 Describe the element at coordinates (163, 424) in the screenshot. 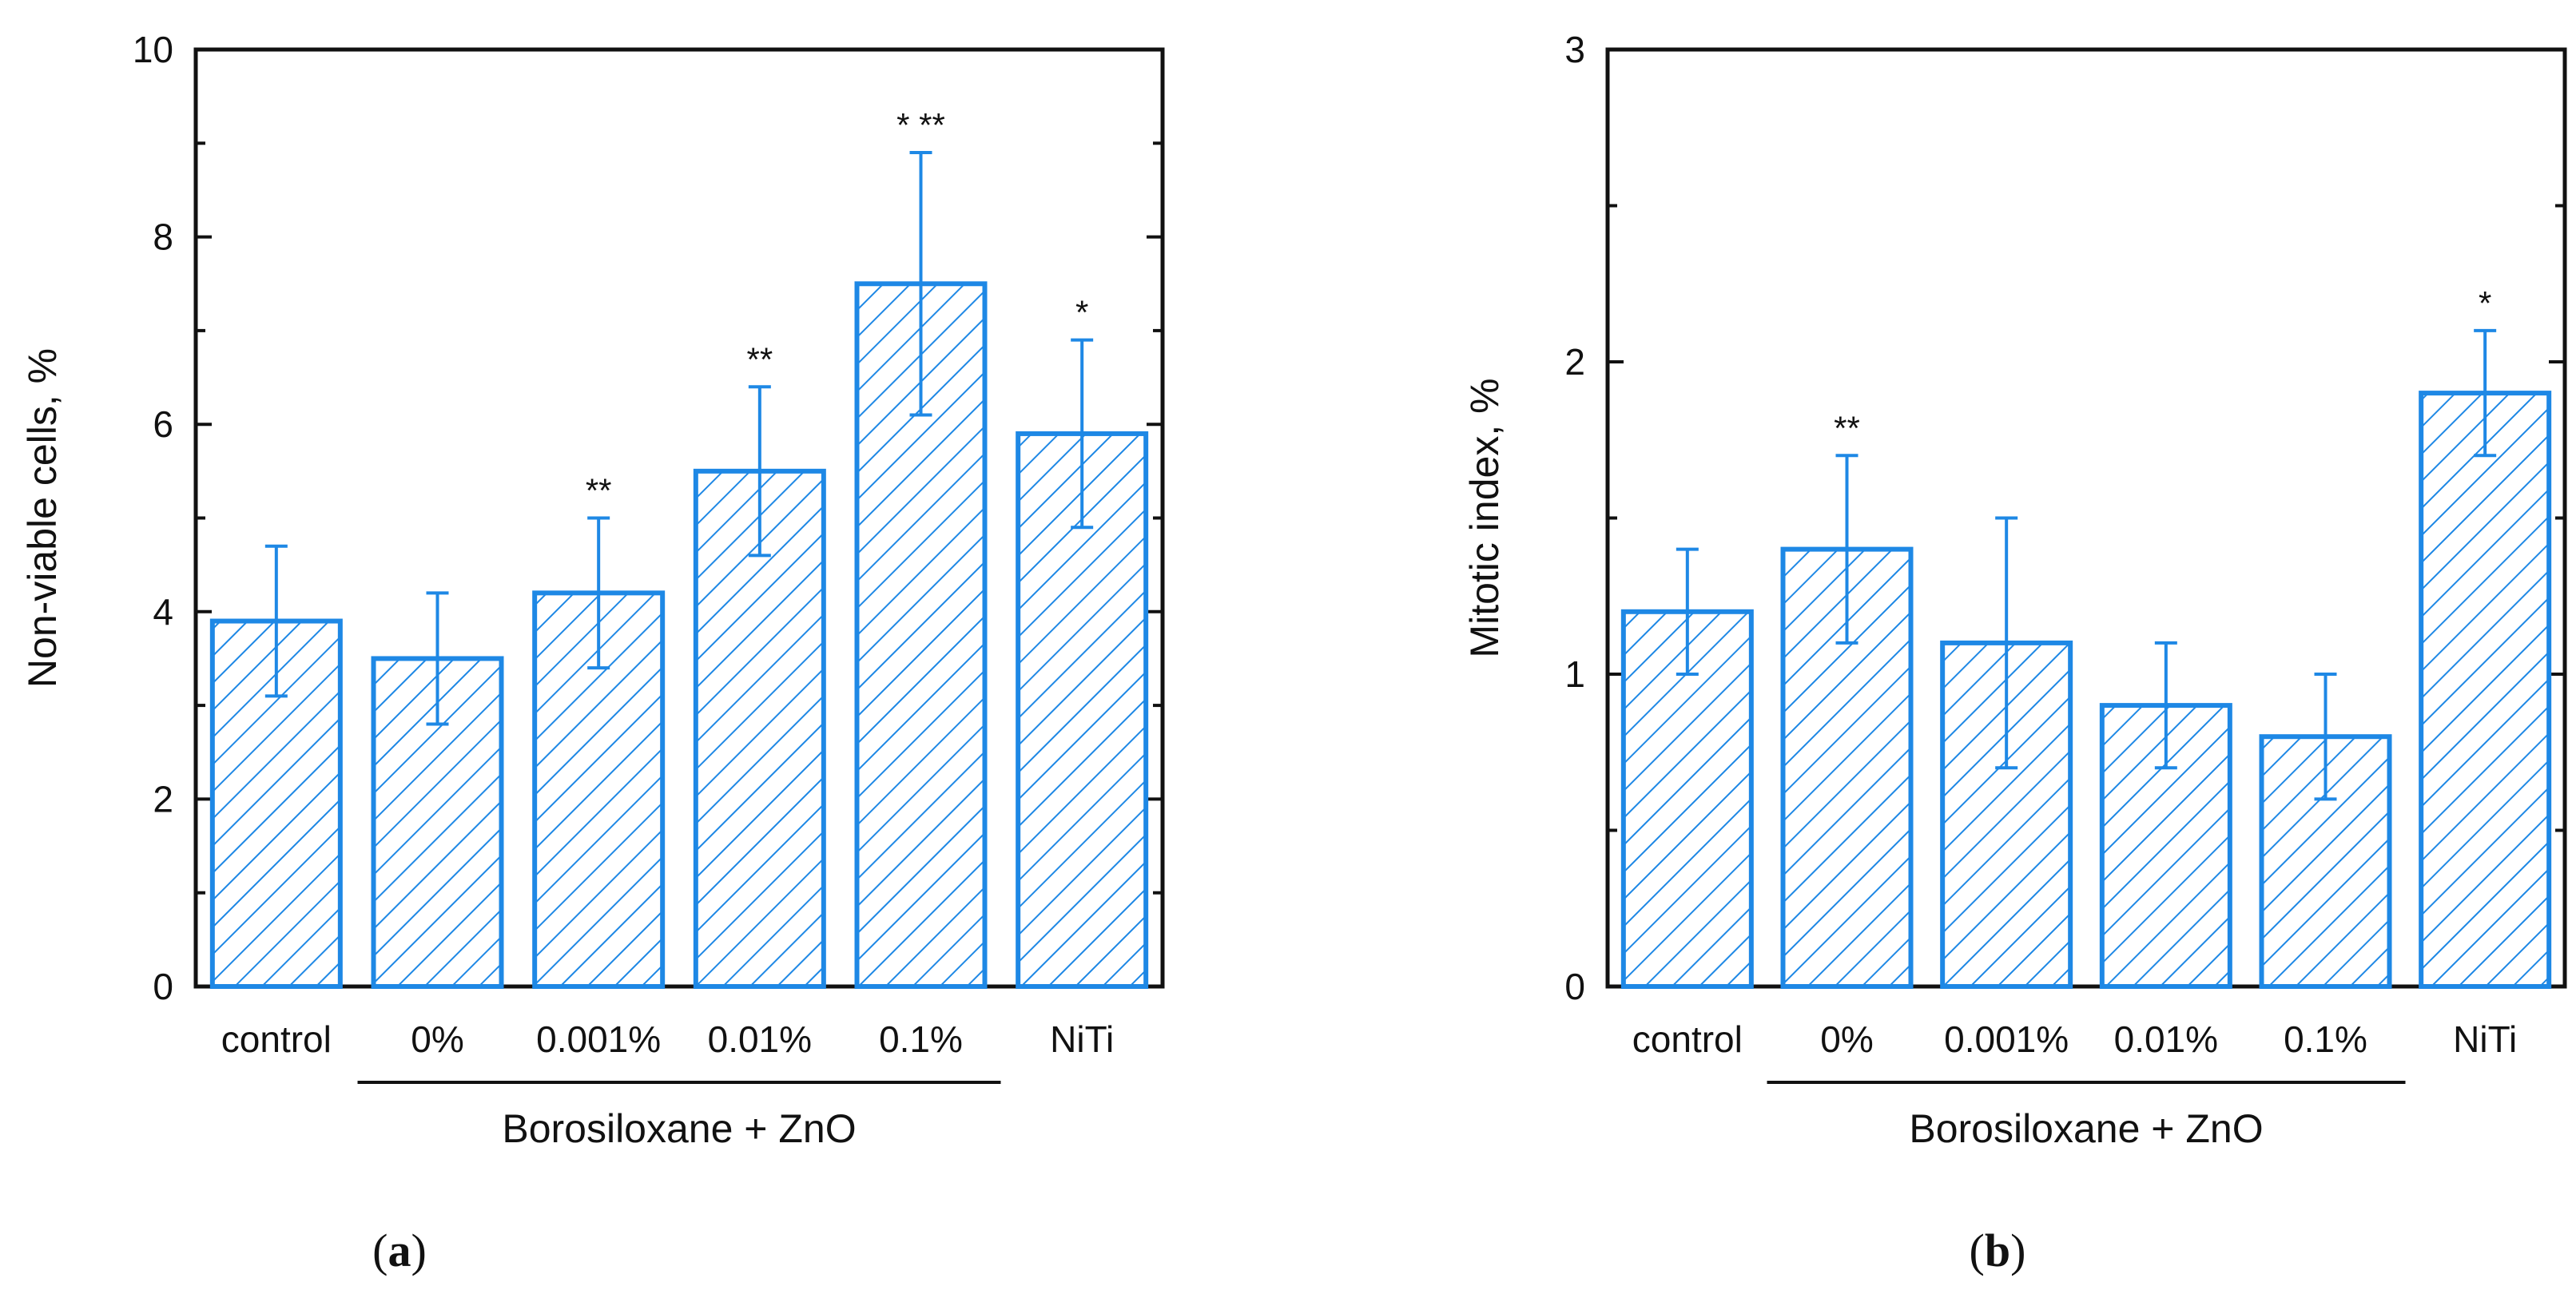

I see `y-tick-label: 6` at that location.